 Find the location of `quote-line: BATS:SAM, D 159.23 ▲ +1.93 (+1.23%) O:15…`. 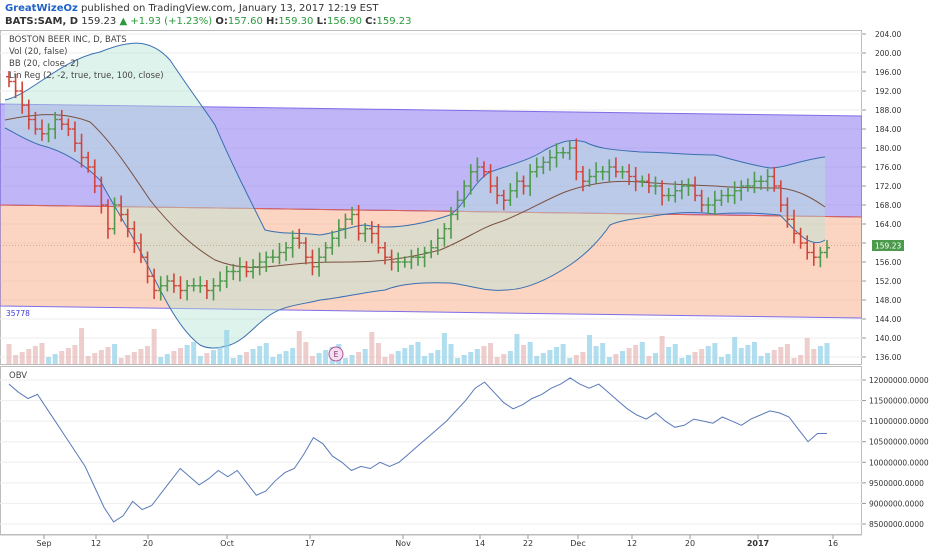

quote-line: BATS:SAM, D 159.23 ▲ +1.93 (+1.23%) O:15… is located at coordinates (208, 21).